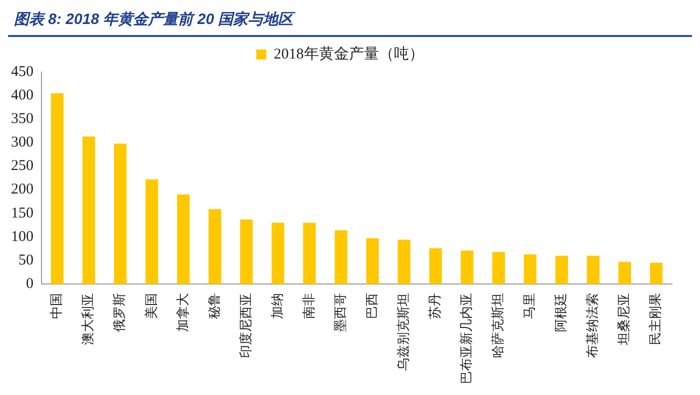 The height and width of the screenshot is (395, 700). What do you see at coordinates (88, 319) in the screenshot?
I see `x-tick-label: 澳大利亚` at bounding box center [88, 319].